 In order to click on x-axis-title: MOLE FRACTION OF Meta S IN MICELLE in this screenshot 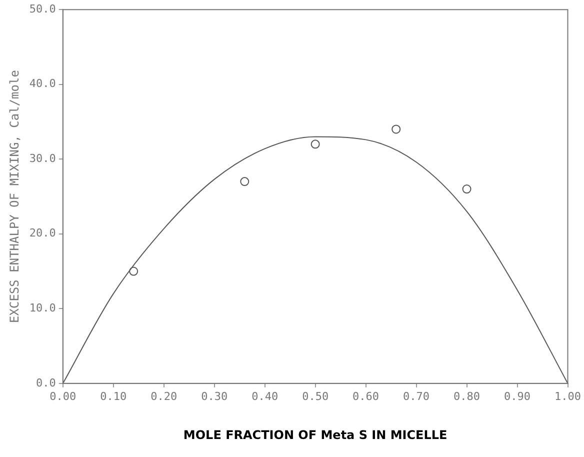, I will do `click(315, 435)`.